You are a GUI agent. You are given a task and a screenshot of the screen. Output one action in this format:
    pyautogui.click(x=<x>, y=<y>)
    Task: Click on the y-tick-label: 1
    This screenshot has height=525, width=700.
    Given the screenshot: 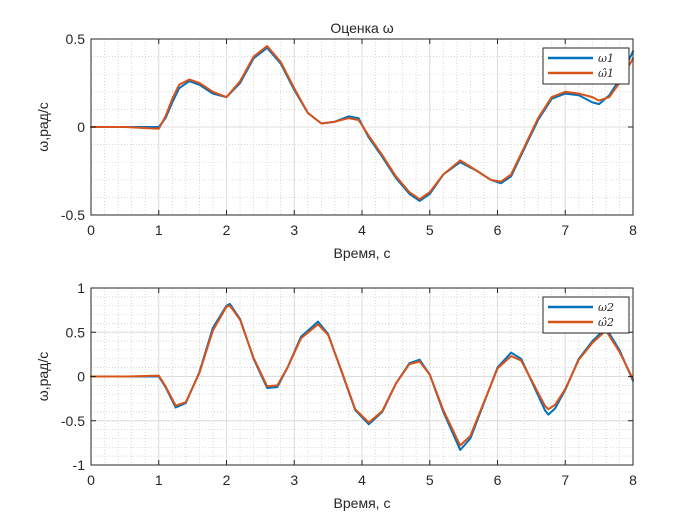 What is the action you would take?
    pyautogui.click(x=81, y=288)
    